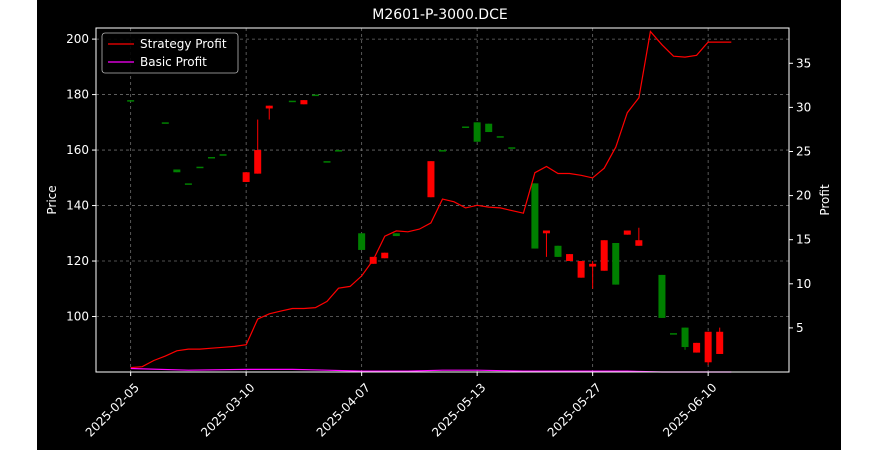 The image size is (878, 455). I want to click on legend: Strategy Profit Basic Profit, so click(170, 53).